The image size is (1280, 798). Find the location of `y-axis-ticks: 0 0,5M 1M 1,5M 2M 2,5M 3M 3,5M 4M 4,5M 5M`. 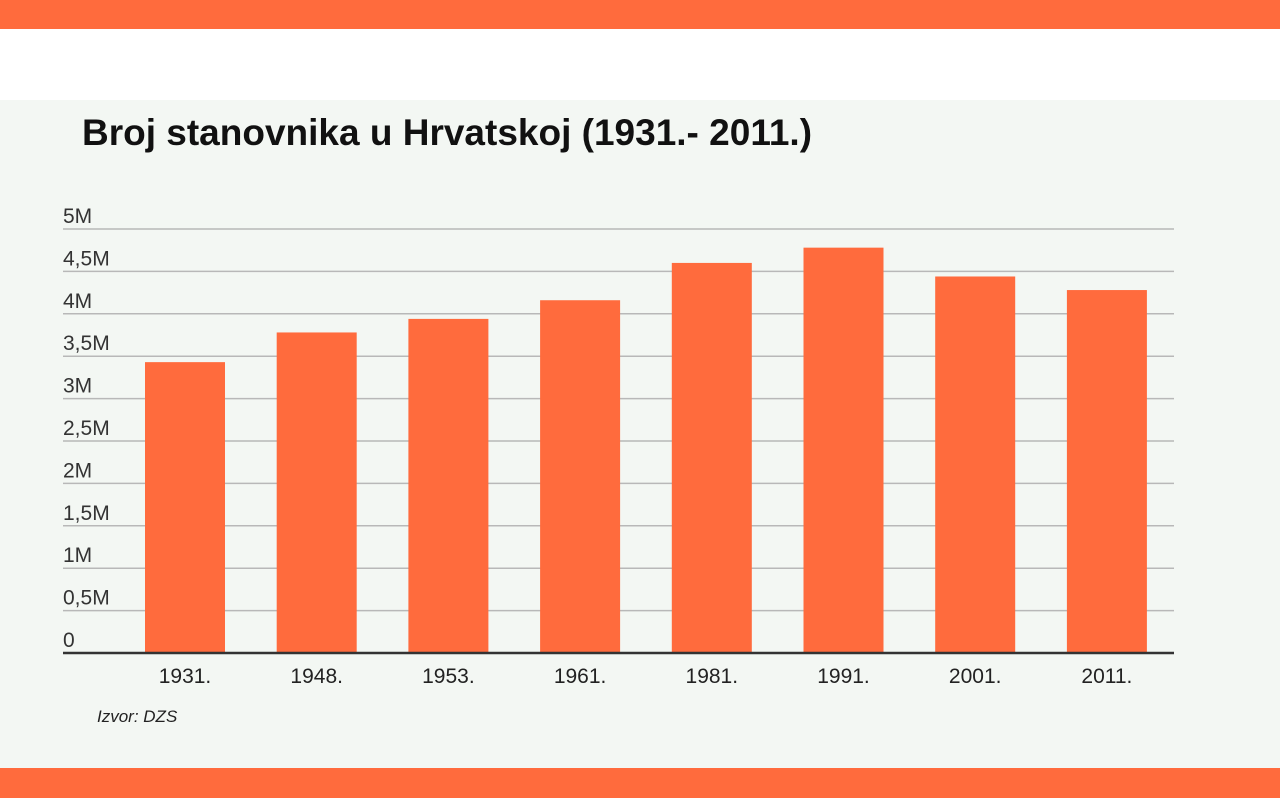

y-axis-ticks: 0 0,5M 1M 1,5M 2M 2,5M 3M 3,5M 4M 4,5M 5M is located at coordinates (86, 428).